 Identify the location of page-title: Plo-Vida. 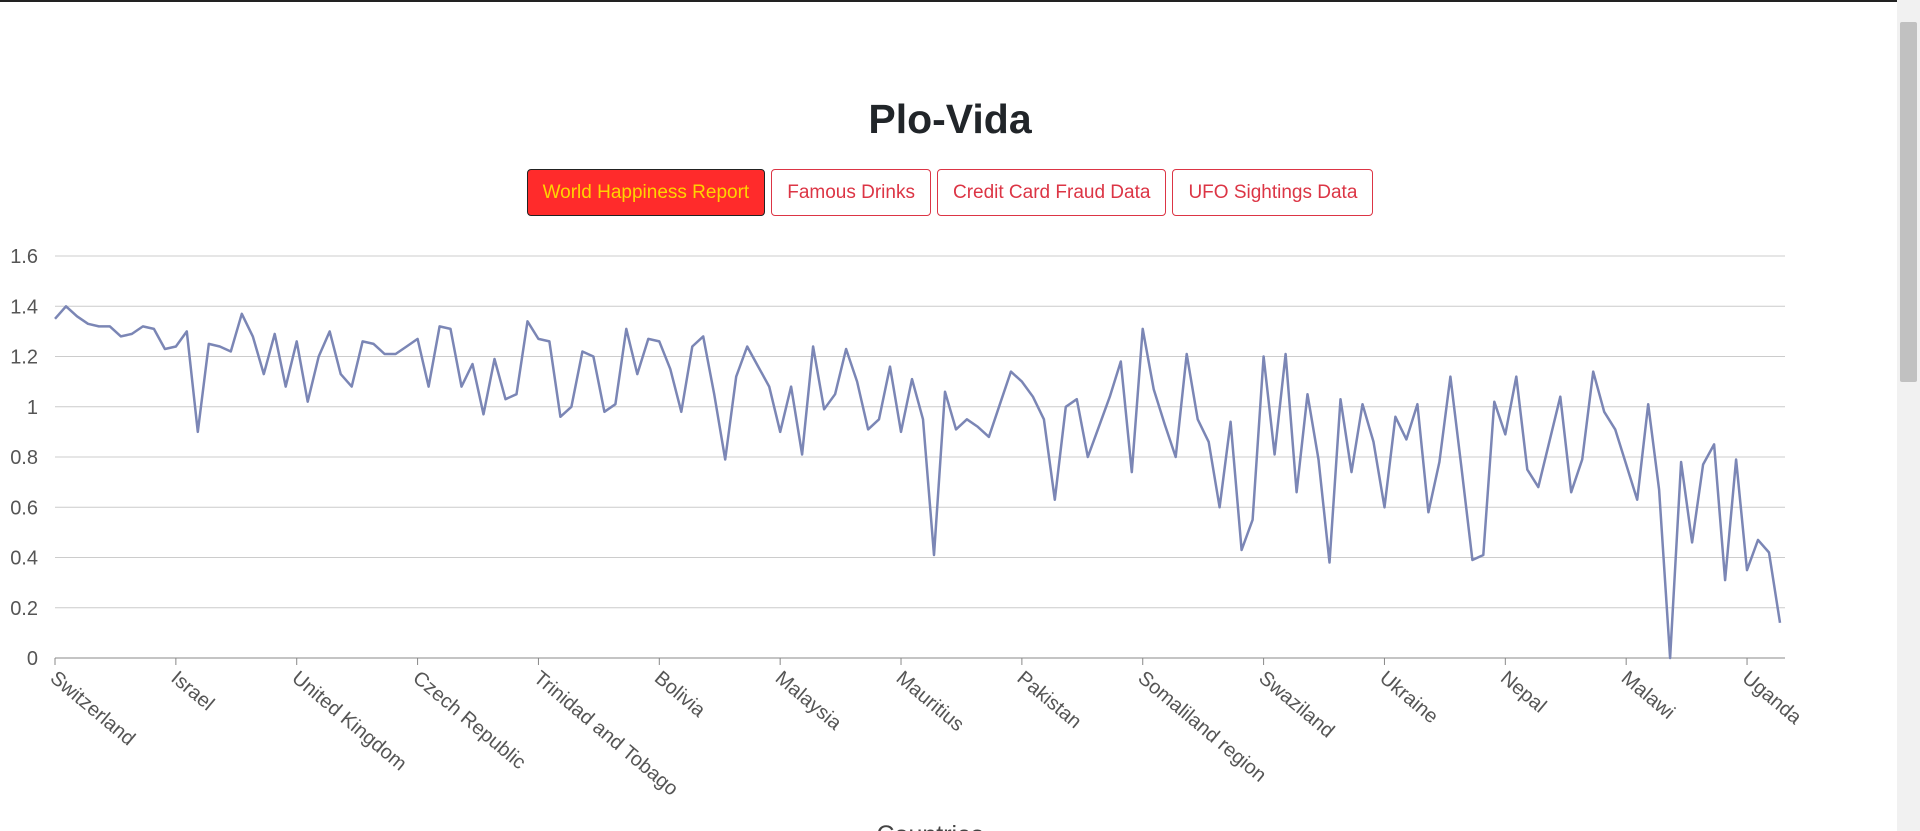
(950, 119).